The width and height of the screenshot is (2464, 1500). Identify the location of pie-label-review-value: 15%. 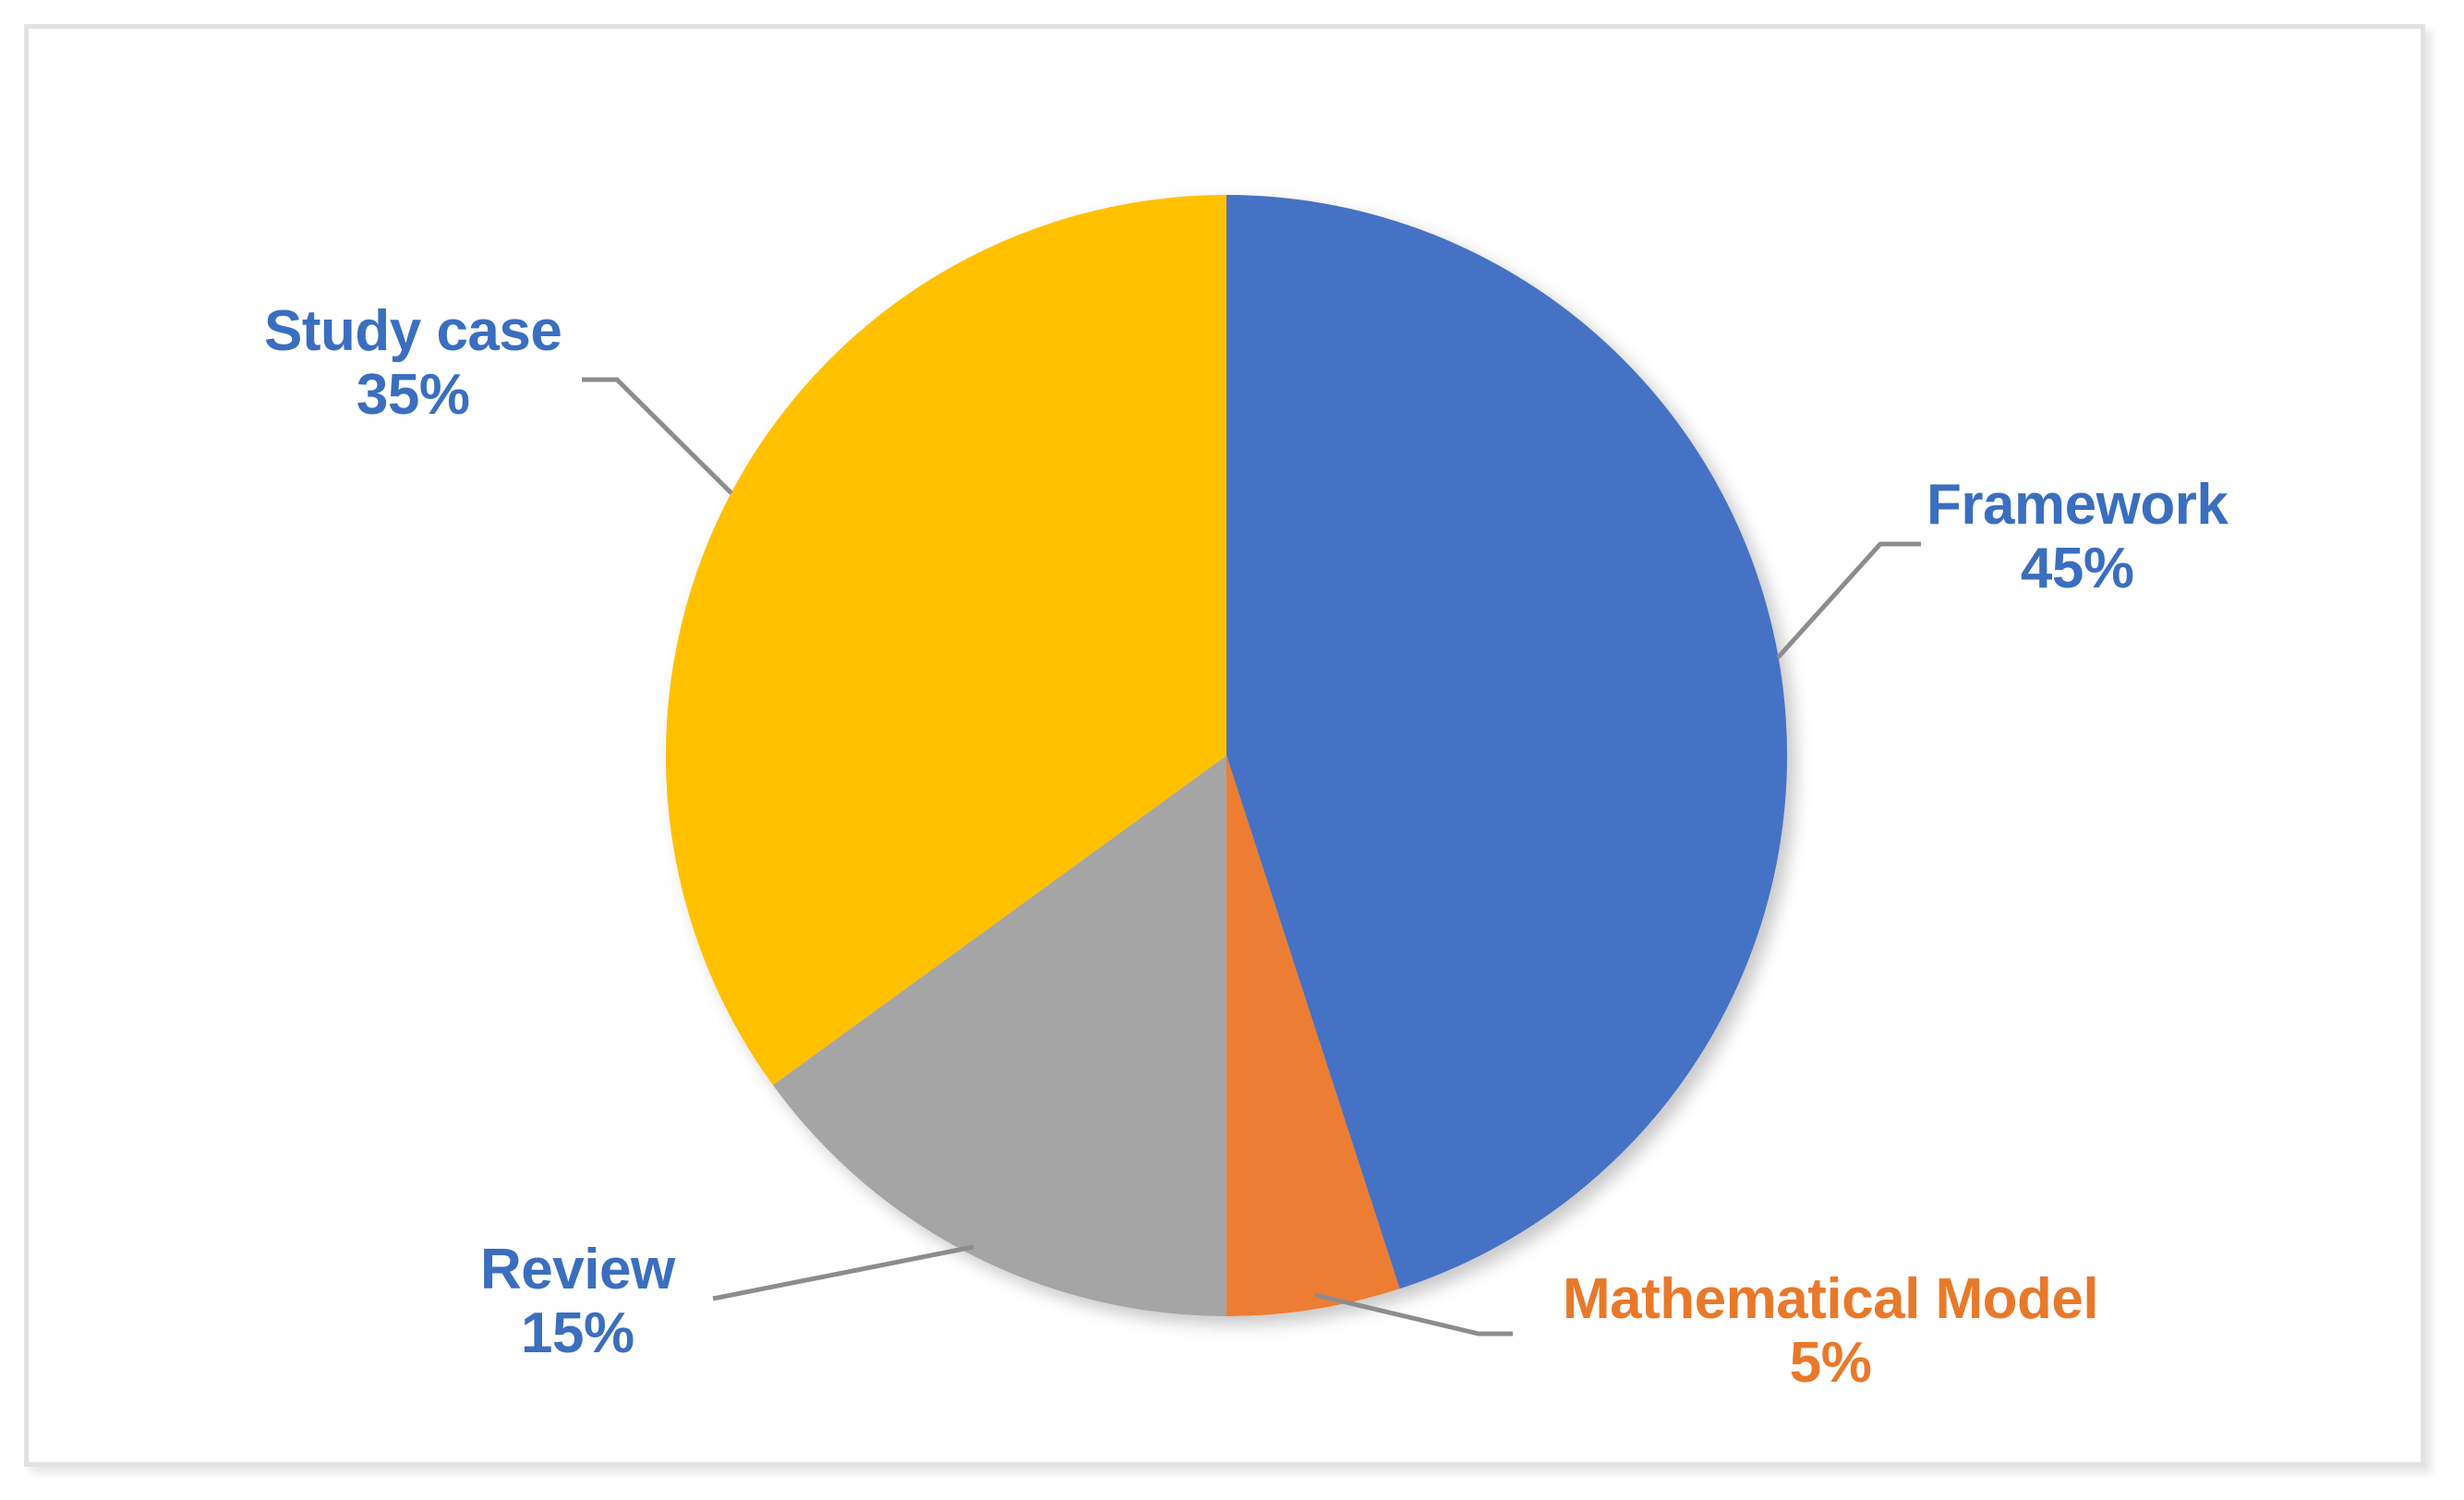
(577, 1334).